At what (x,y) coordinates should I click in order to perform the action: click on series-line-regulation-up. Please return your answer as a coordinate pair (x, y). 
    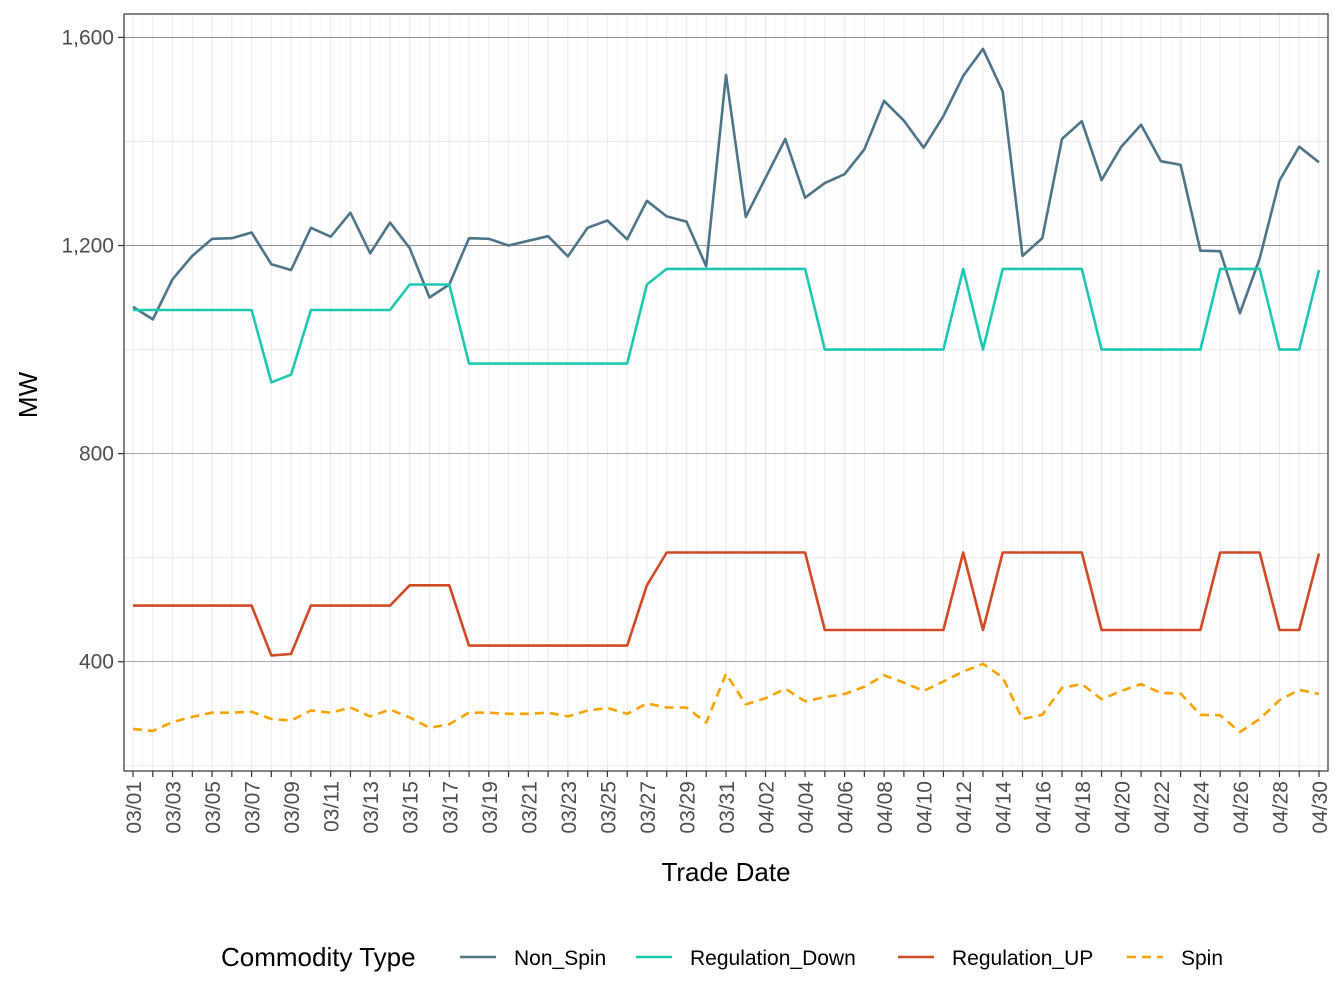
    Looking at the image, I should click on (727, 604).